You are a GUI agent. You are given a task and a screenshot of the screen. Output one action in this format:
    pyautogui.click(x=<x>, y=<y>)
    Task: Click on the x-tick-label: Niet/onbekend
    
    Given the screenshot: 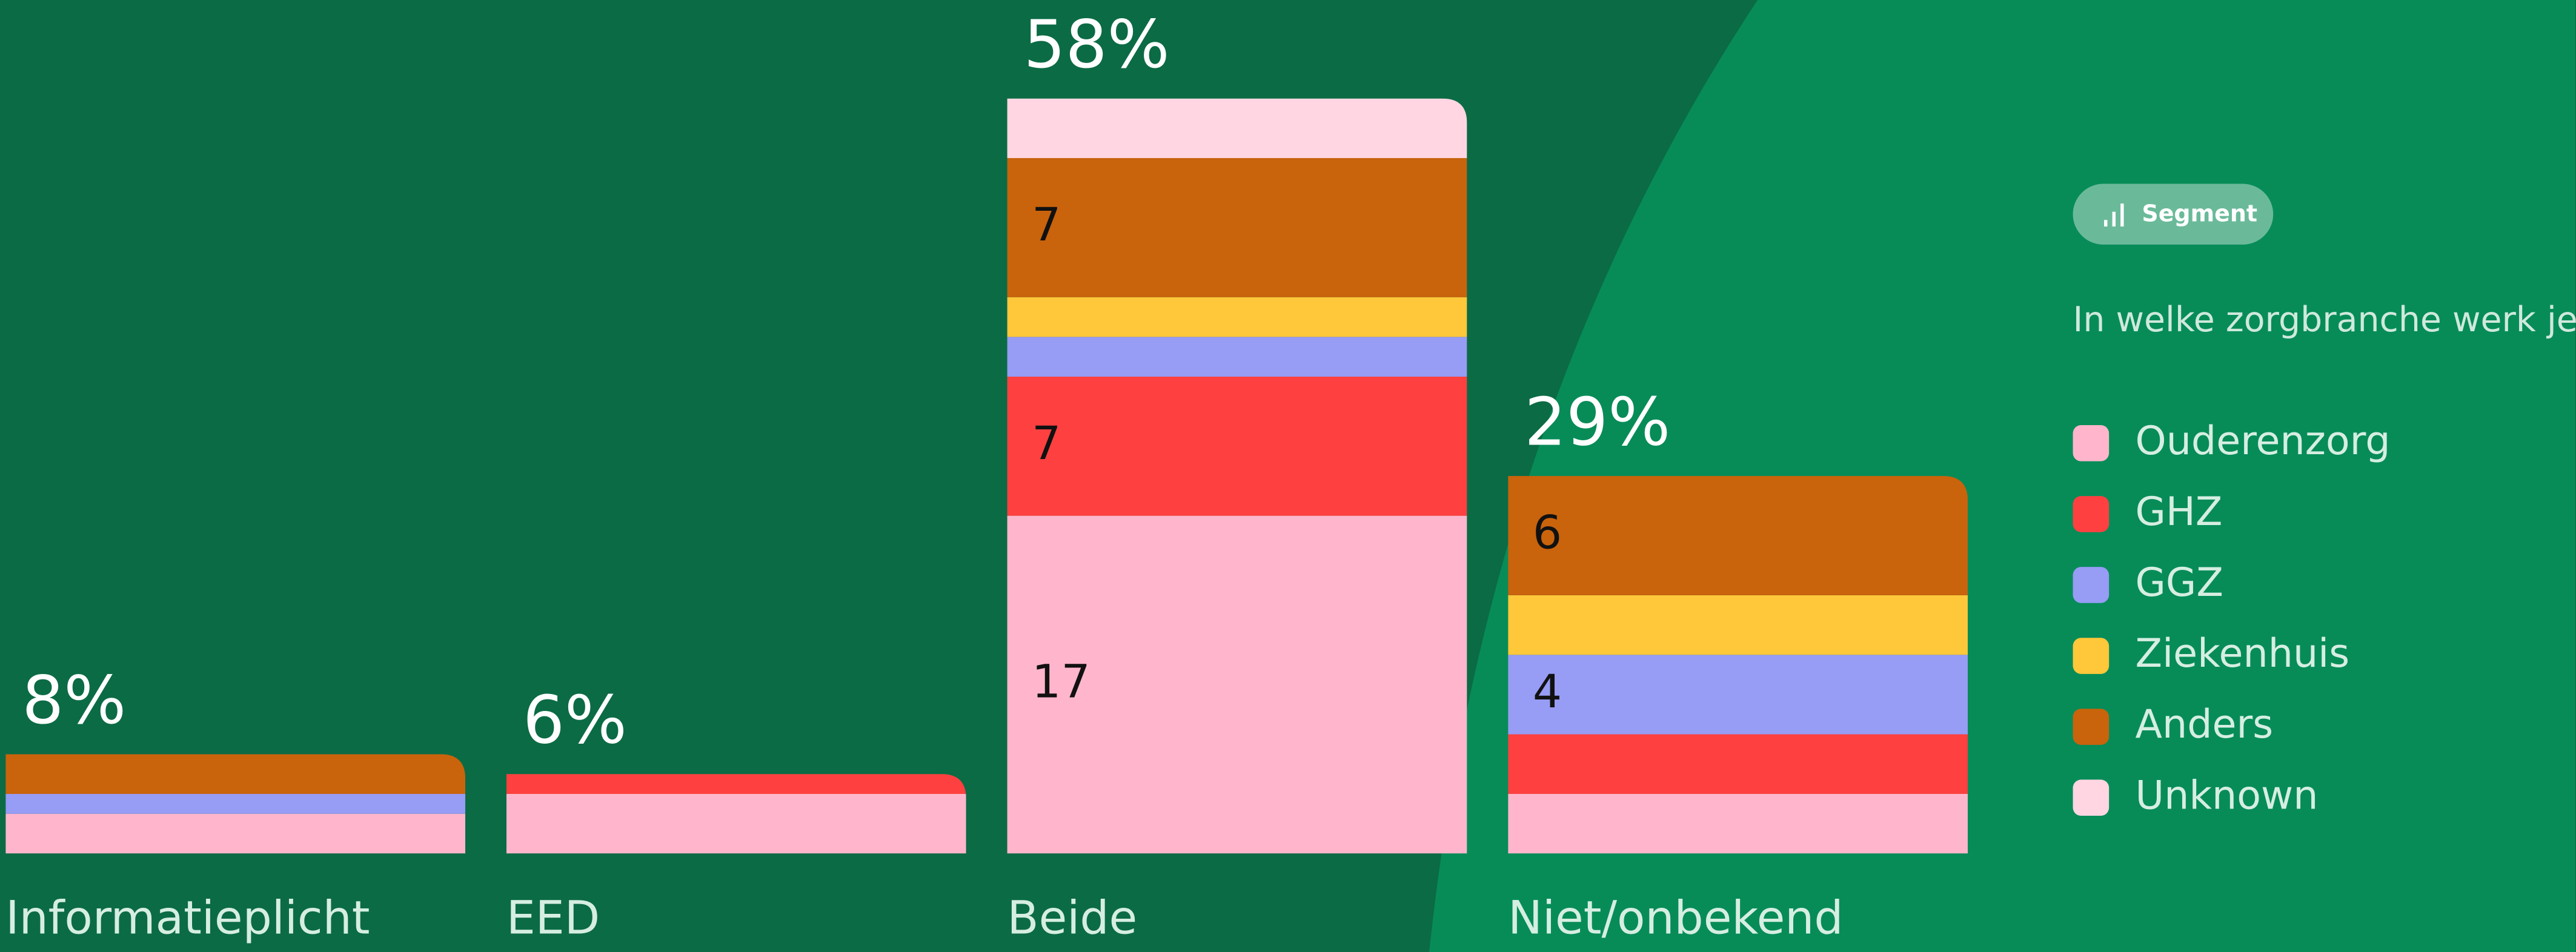 What is the action you would take?
    pyautogui.click(x=1675, y=917)
    